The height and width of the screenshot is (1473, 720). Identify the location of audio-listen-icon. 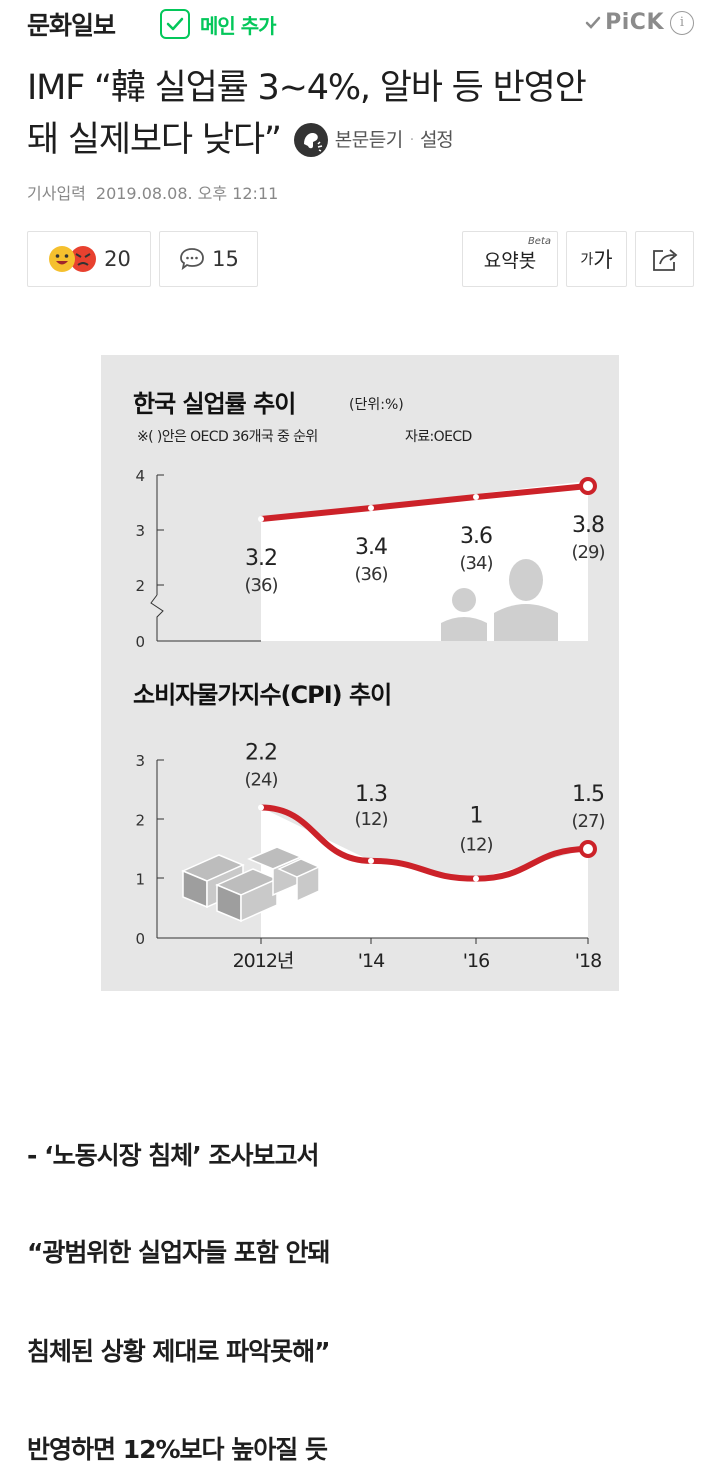
(311, 140).